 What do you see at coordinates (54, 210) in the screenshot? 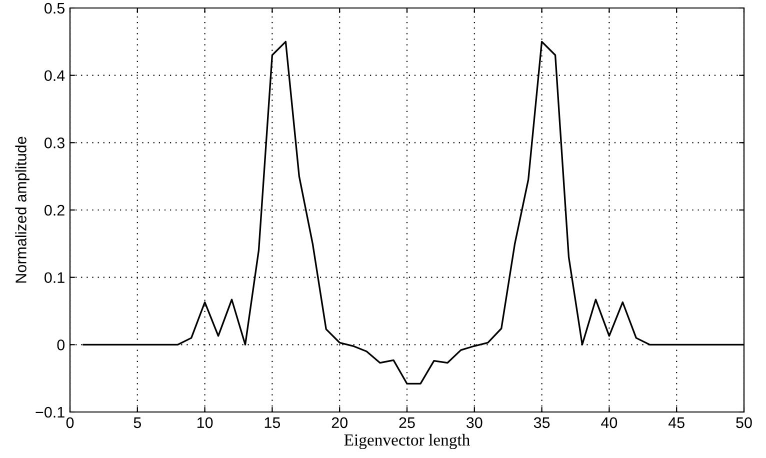
I see `y-tick-label: 0.2` at bounding box center [54, 210].